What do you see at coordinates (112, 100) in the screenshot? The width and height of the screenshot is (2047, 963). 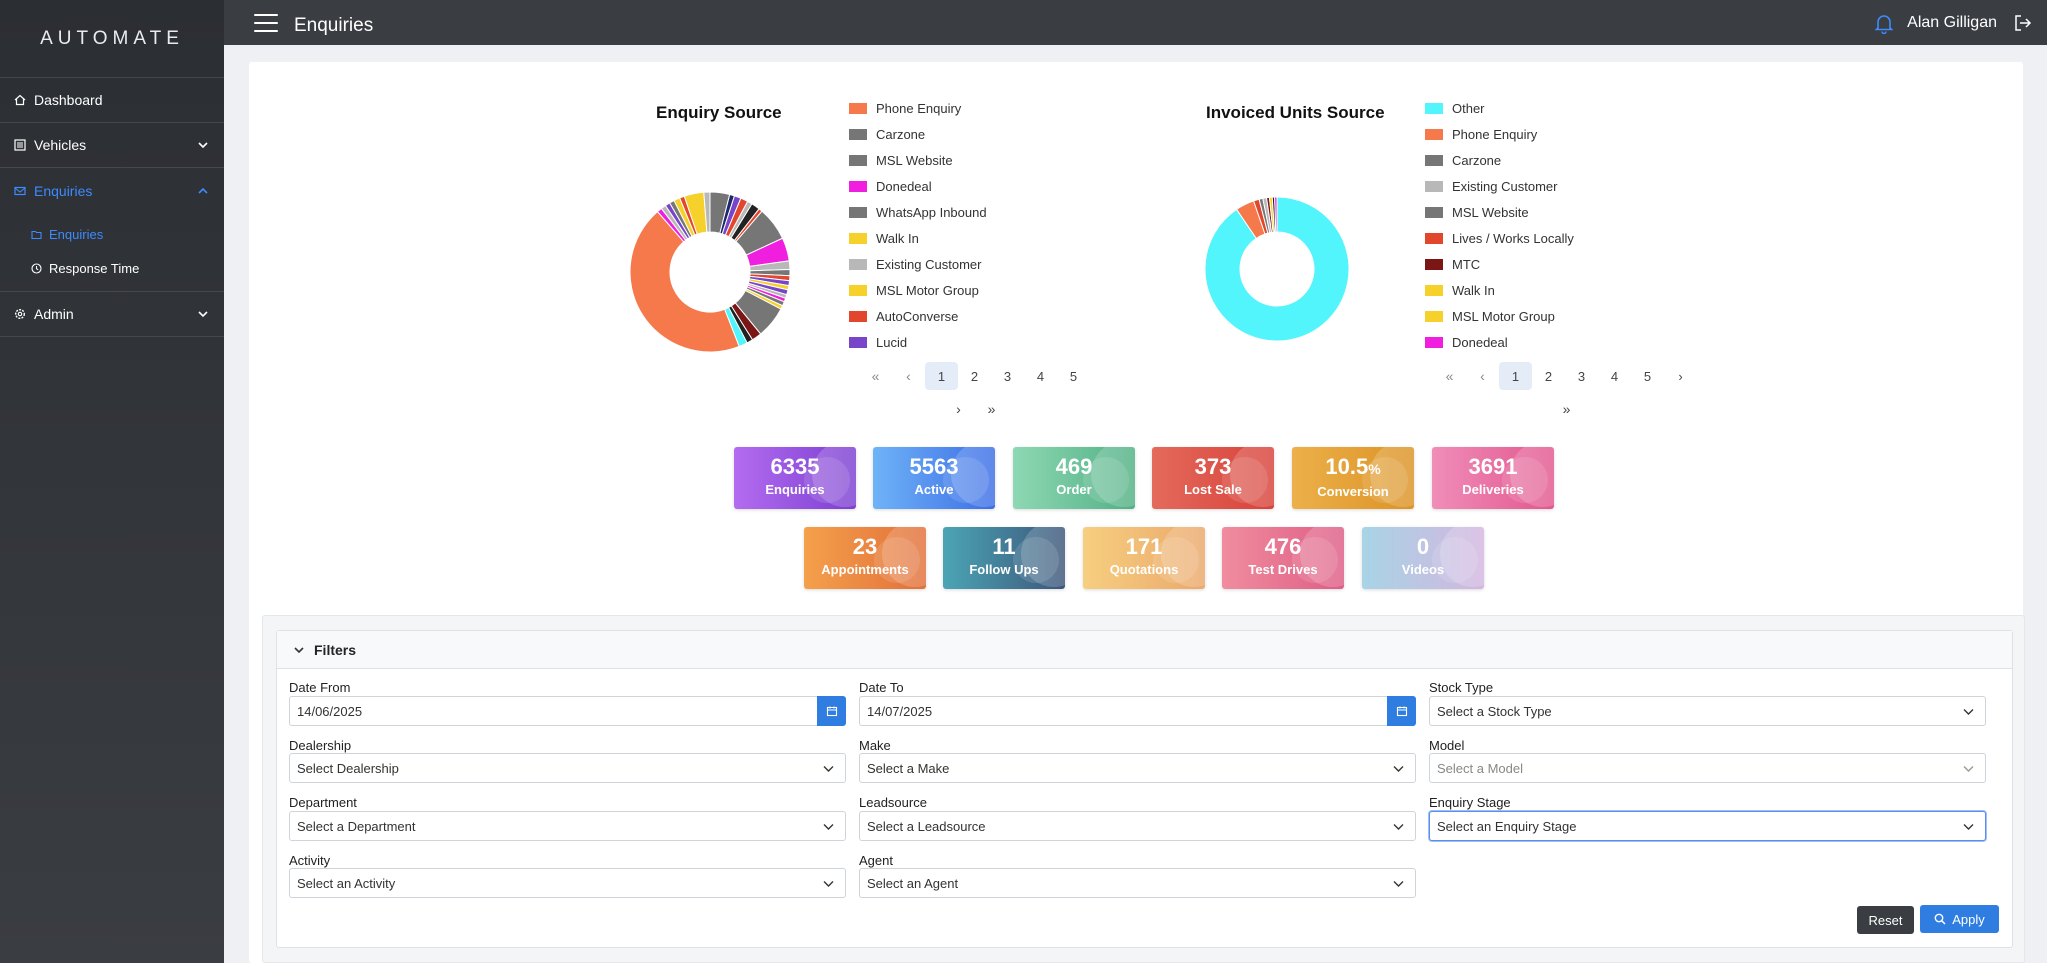 I see `sidebar-item-dashboard: Dashboard` at bounding box center [112, 100].